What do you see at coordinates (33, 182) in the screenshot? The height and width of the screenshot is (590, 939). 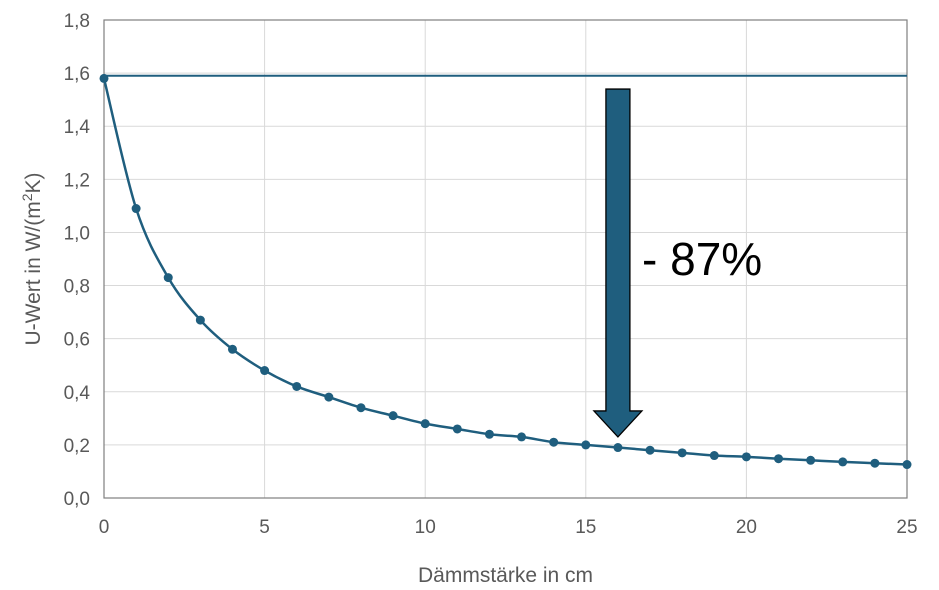 I see `y-axis-label-end: K)` at bounding box center [33, 182].